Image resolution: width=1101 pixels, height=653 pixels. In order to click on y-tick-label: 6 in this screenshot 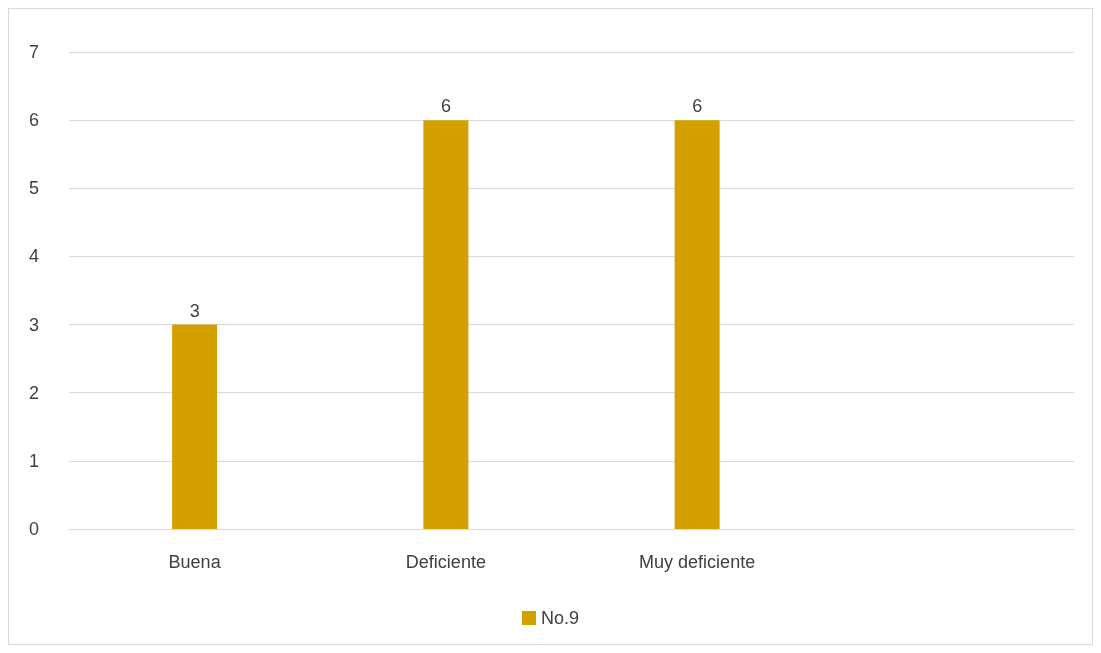, I will do `click(33, 120)`.